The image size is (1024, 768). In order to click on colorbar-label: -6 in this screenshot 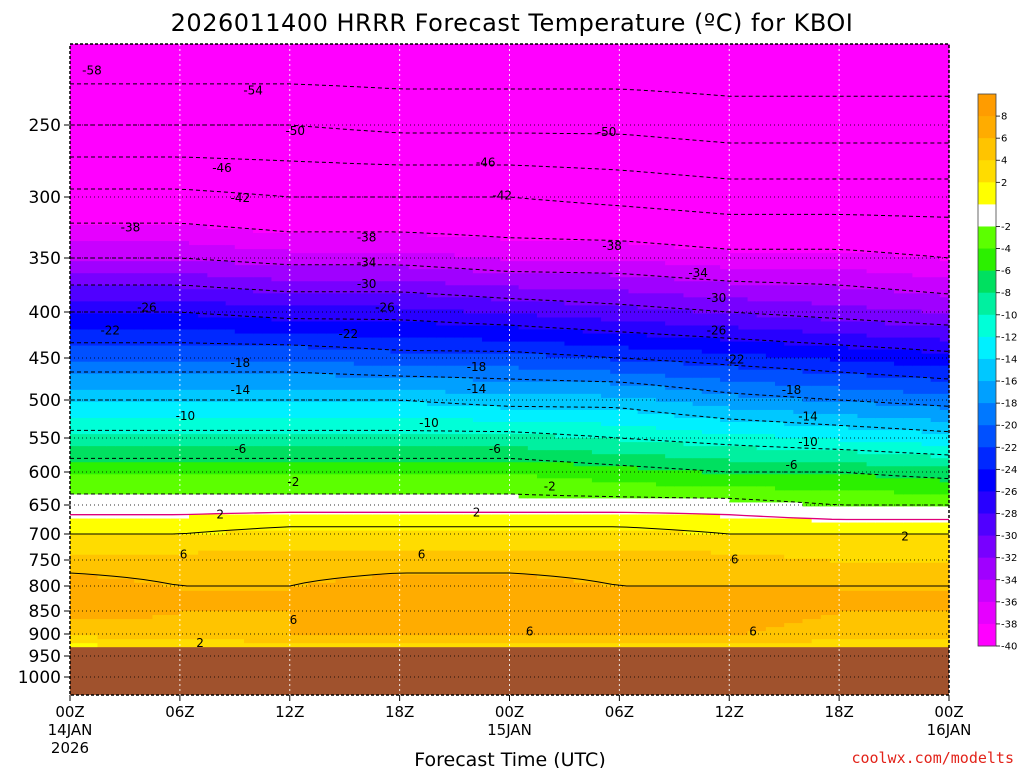, I will do `click(1006, 271)`.